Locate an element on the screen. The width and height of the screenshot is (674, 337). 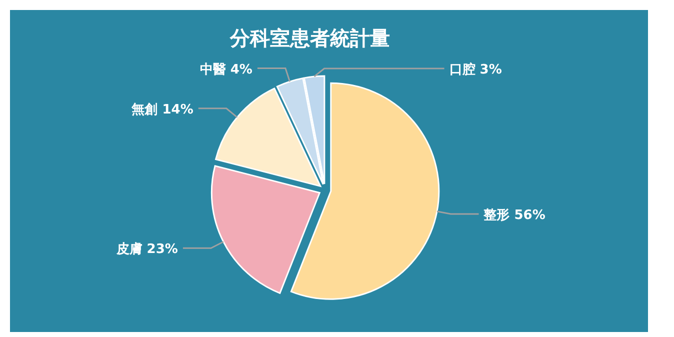
title: 分科室患者統計量 is located at coordinates (310, 38).